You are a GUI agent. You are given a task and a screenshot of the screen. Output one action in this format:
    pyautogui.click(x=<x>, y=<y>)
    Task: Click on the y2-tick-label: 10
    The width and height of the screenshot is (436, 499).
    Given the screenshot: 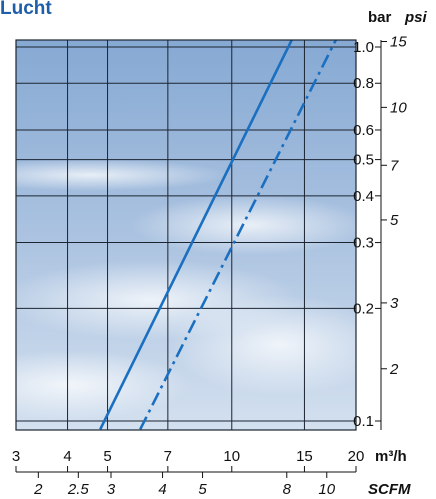 What is the action you would take?
    pyautogui.click(x=398, y=107)
    